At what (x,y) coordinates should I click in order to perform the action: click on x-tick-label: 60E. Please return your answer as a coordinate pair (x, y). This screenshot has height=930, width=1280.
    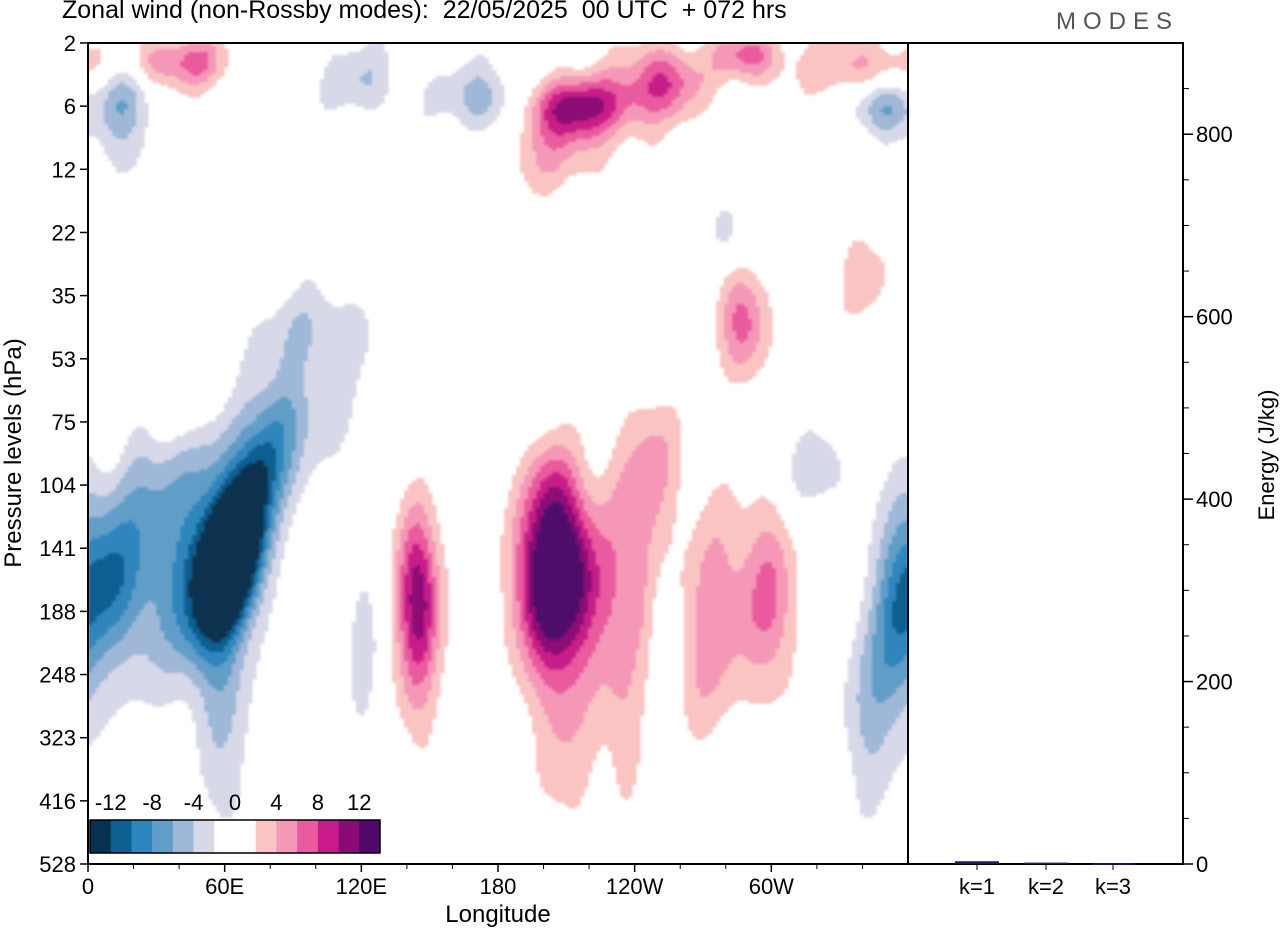
    Looking at the image, I should click on (224, 886).